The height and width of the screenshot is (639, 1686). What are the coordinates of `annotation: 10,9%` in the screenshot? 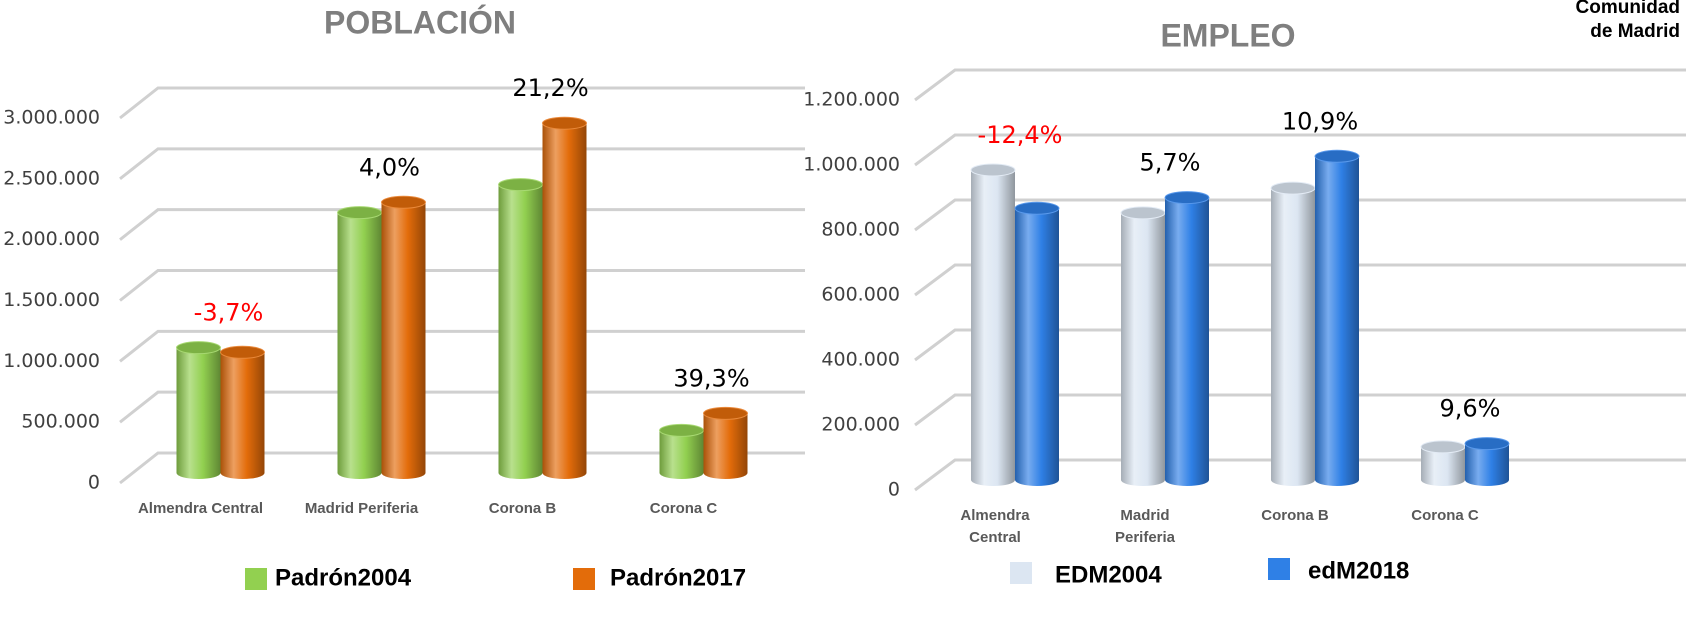 It's located at (1320, 121).